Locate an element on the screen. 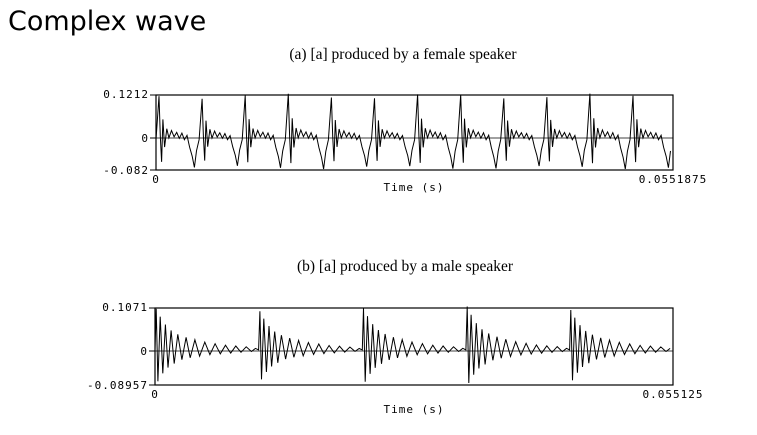  chart-b-title: (b) [a] produced by a male speaker is located at coordinates (405, 266).